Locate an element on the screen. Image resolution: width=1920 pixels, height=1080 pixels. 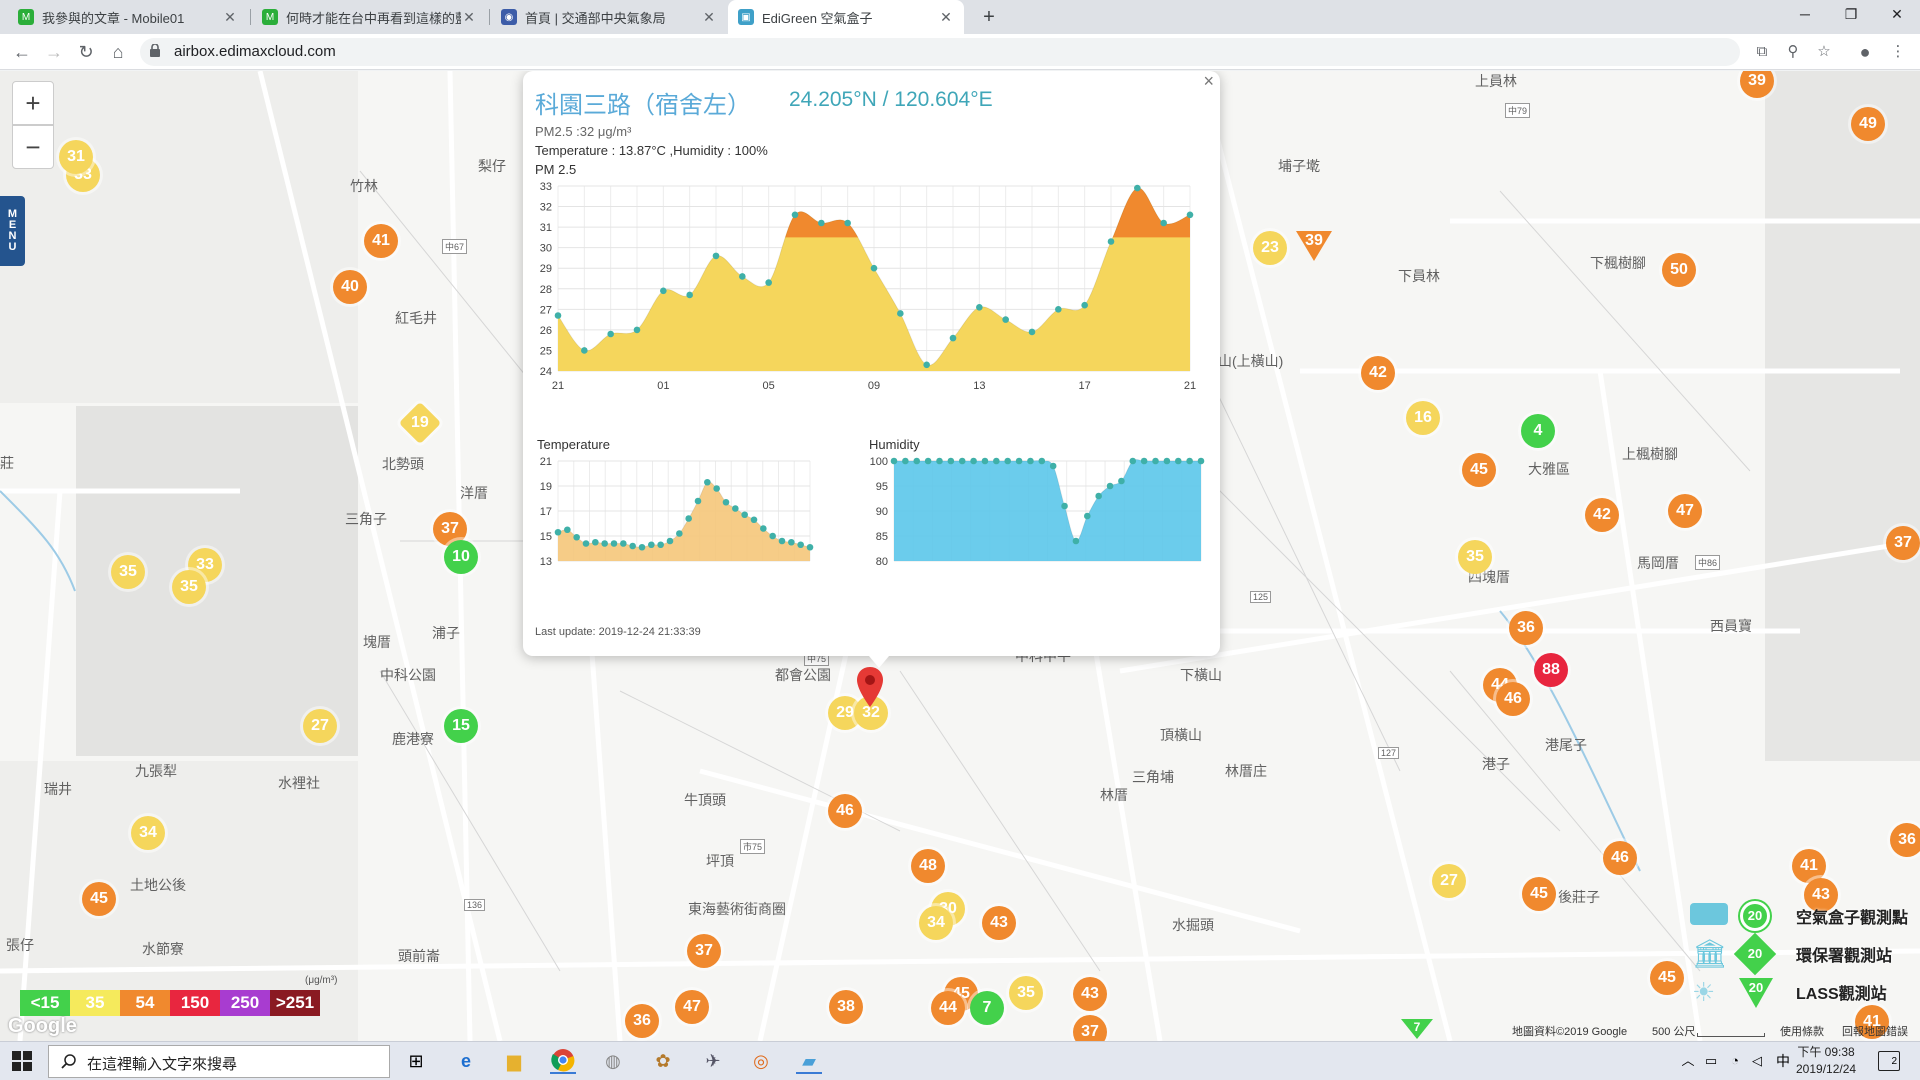
file-explorer-icon: ▆ is located at coordinates (514, 1061).